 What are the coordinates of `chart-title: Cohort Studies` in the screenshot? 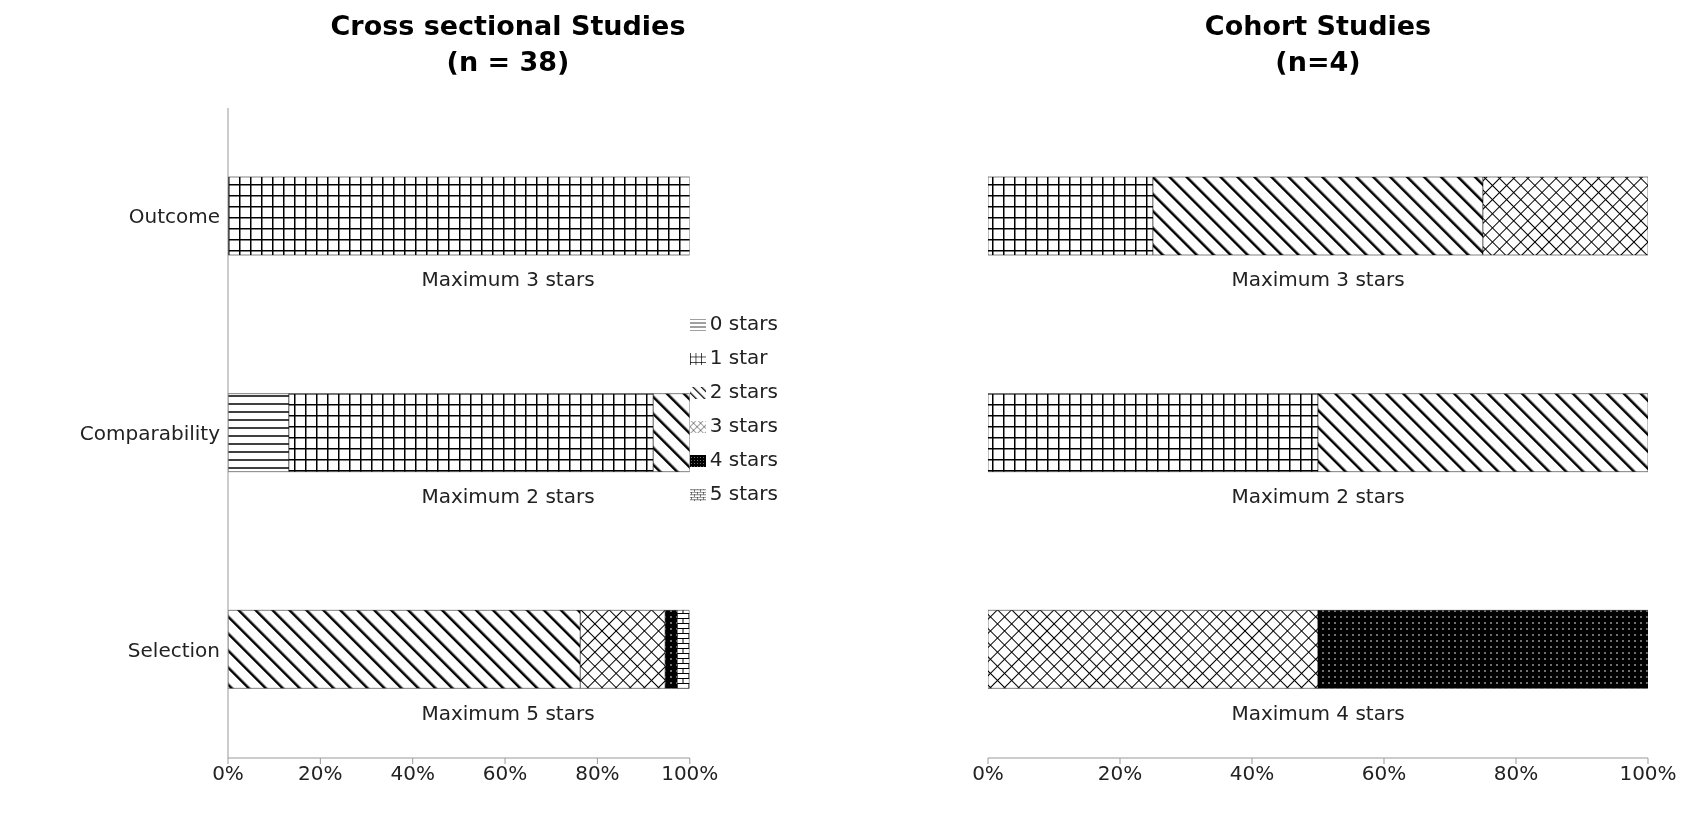 It's located at (1318, 26).